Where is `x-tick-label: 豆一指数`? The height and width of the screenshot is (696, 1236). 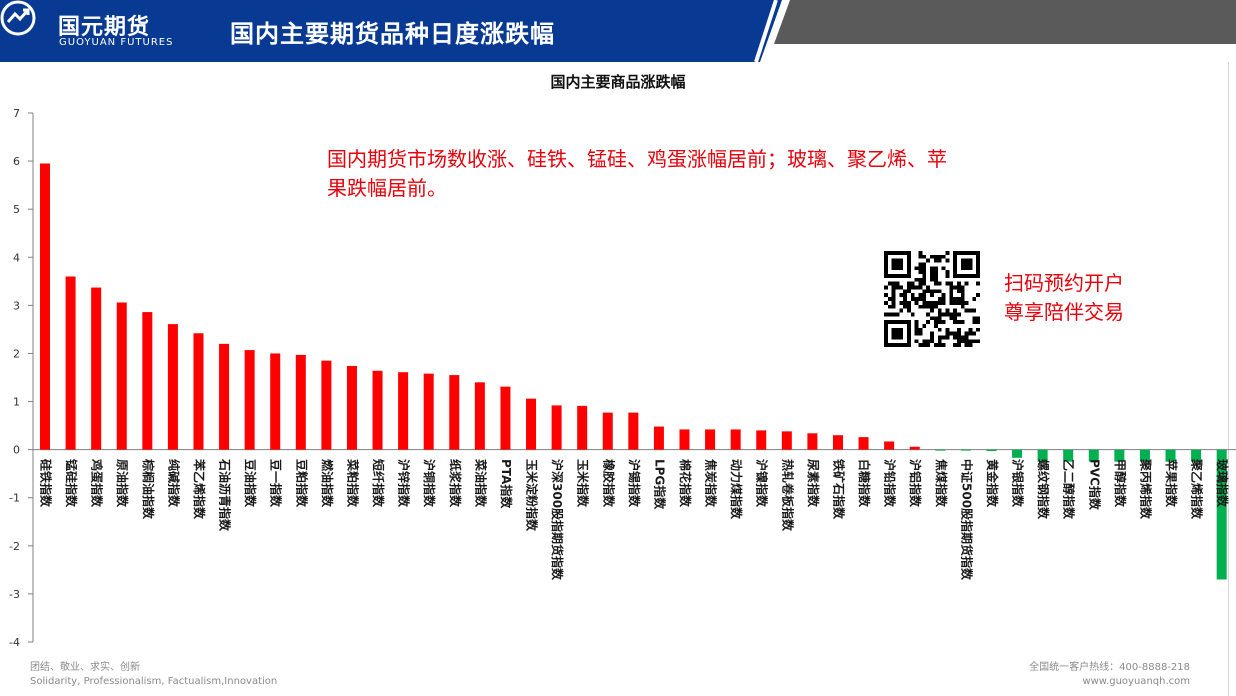 x-tick-label: 豆一指数 is located at coordinates (276, 483).